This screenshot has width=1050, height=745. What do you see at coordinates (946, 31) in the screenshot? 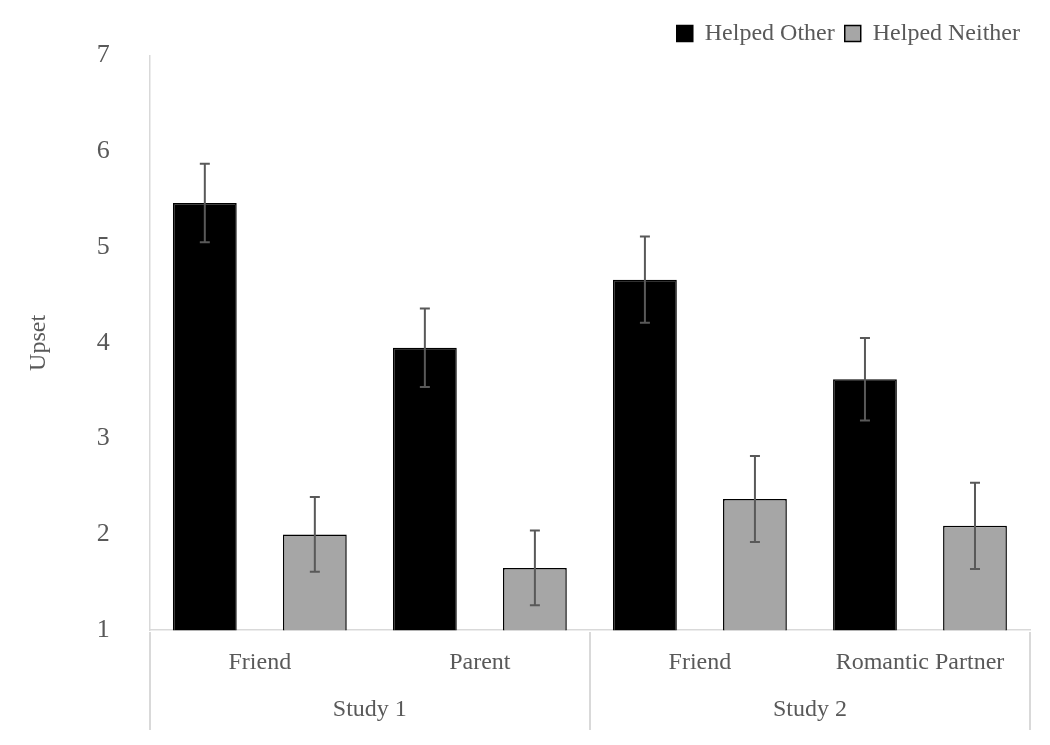
I see `legend-label: Helped Neither` at bounding box center [946, 31].